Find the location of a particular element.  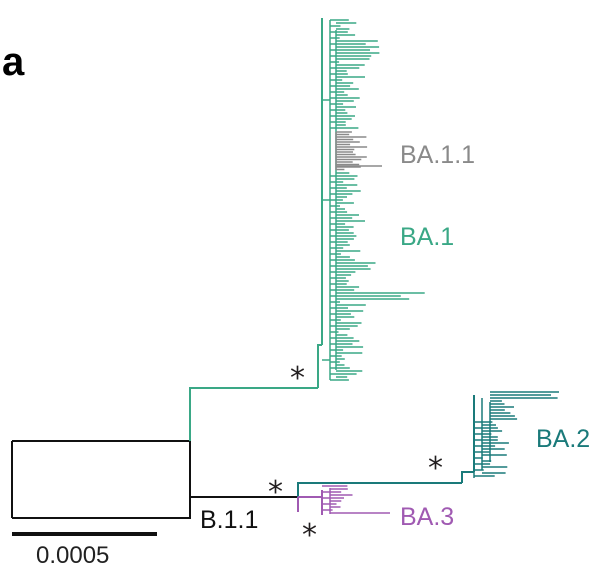

ba2-stem is located at coordinates (386, 446).